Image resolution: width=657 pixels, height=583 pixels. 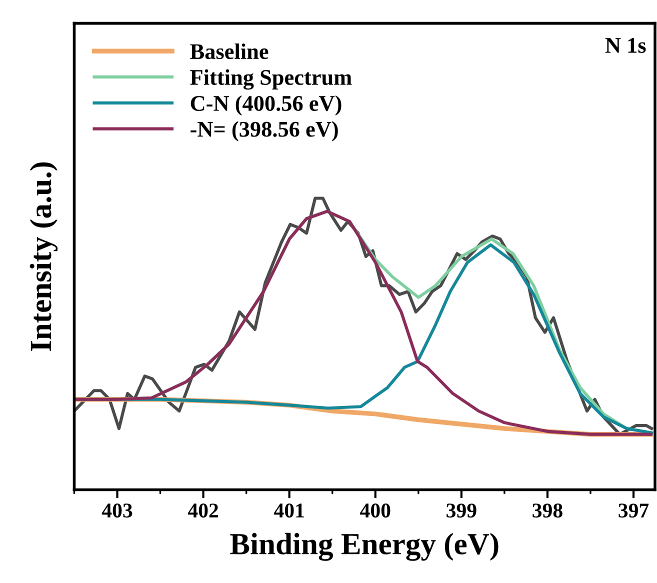 I want to click on y-axis-title: Intensity (a.u.), so click(x=44, y=256).